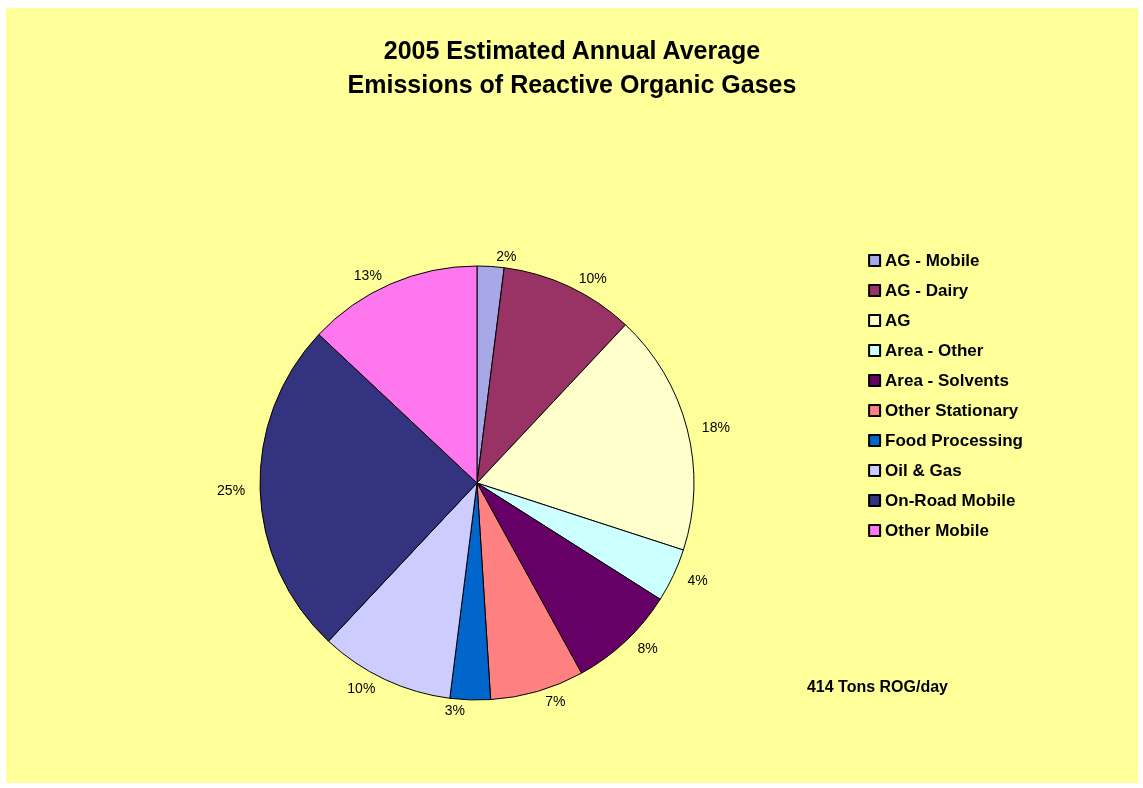  What do you see at coordinates (923, 470) in the screenshot?
I see `legend-label: Oil & Gas` at bounding box center [923, 470].